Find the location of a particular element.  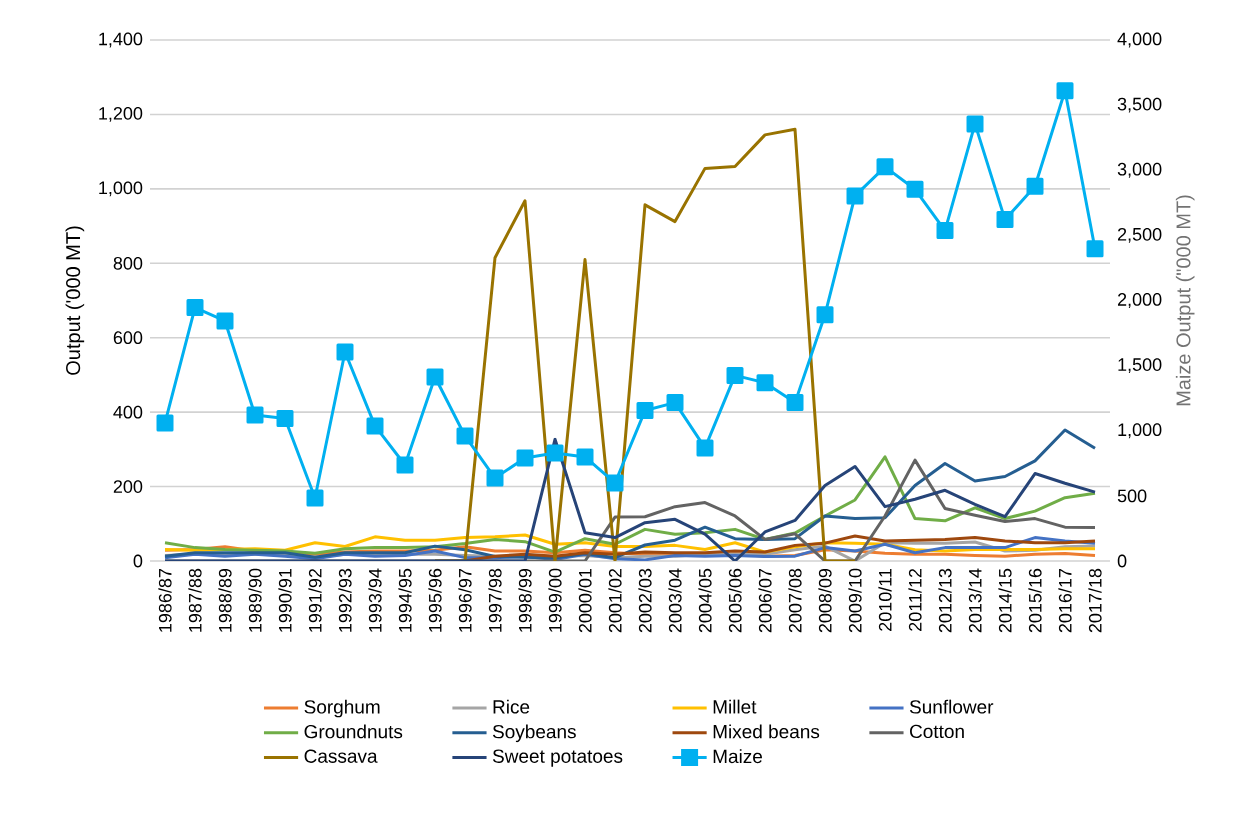

legend-label: Groundnuts is located at coordinates (353, 731).